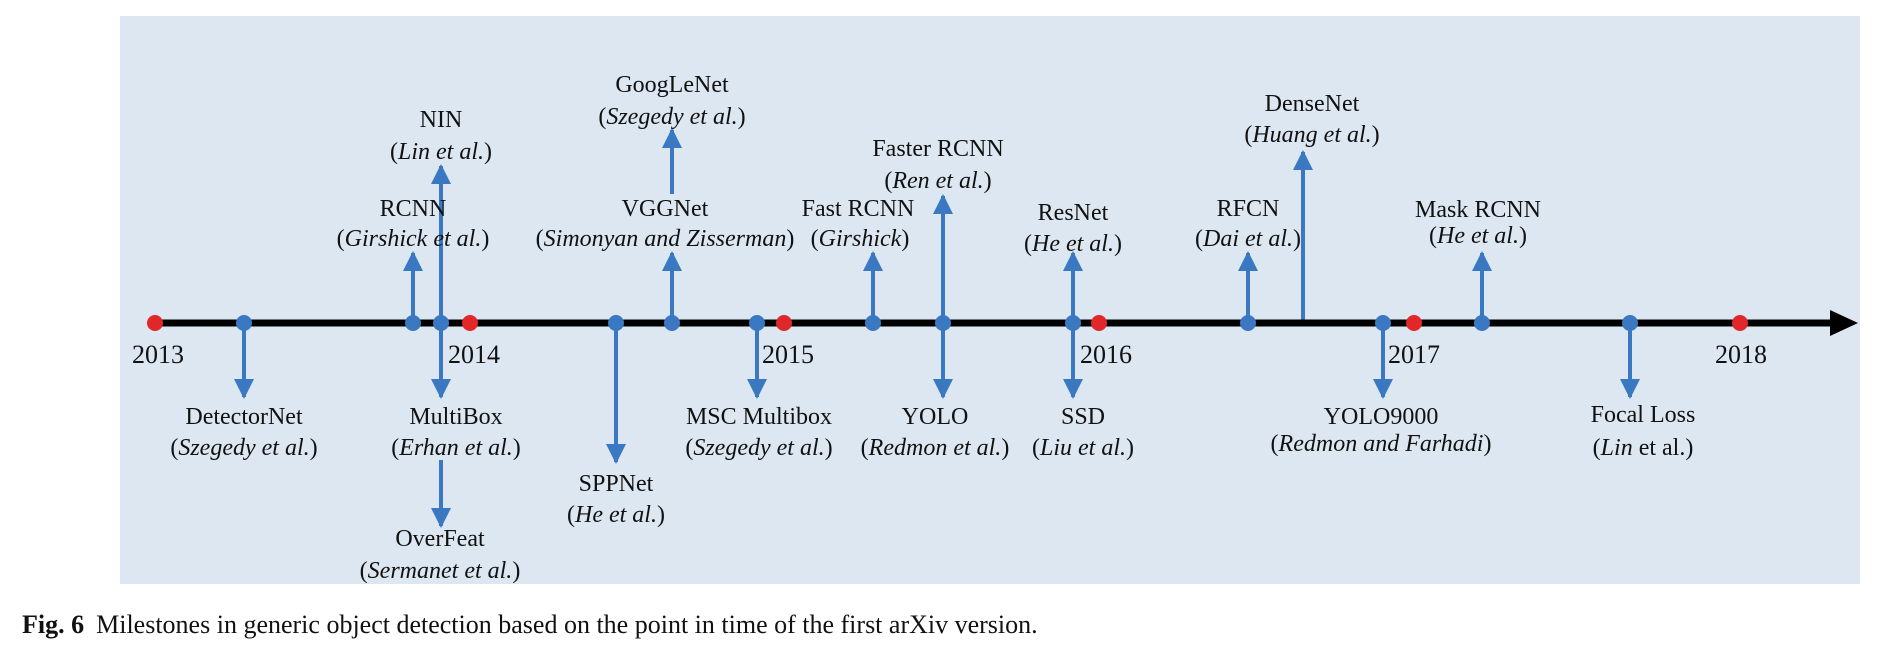 This screenshot has height=648, width=1884. Describe the element at coordinates (788, 354) in the screenshot. I see `year-label-2015: 2015` at that location.